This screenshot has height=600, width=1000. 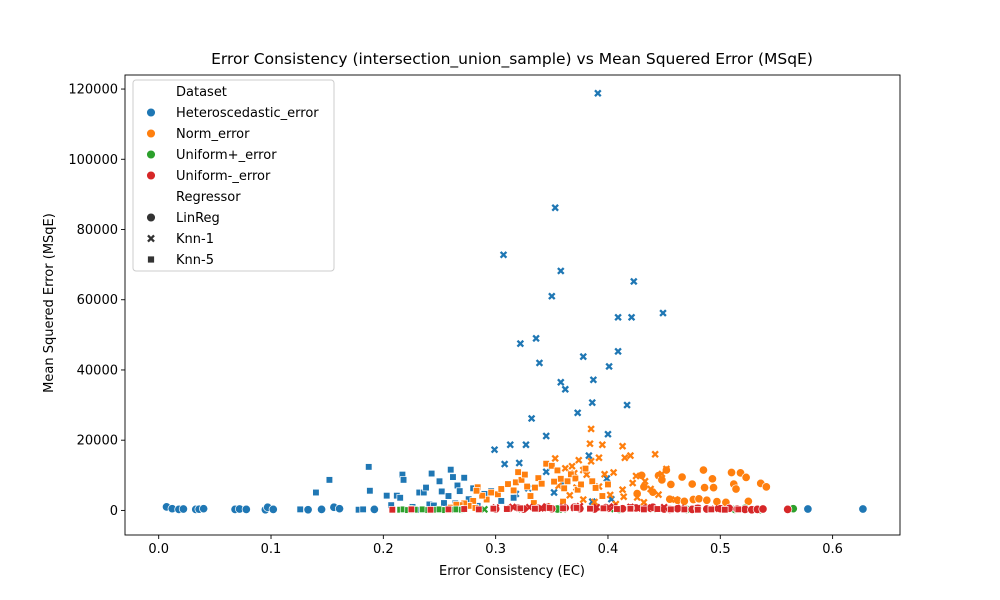 What do you see at coordinates (158, 549) in the screenshot?
I see `x-tick-label: 0.0` at bounding box center [158, 549].